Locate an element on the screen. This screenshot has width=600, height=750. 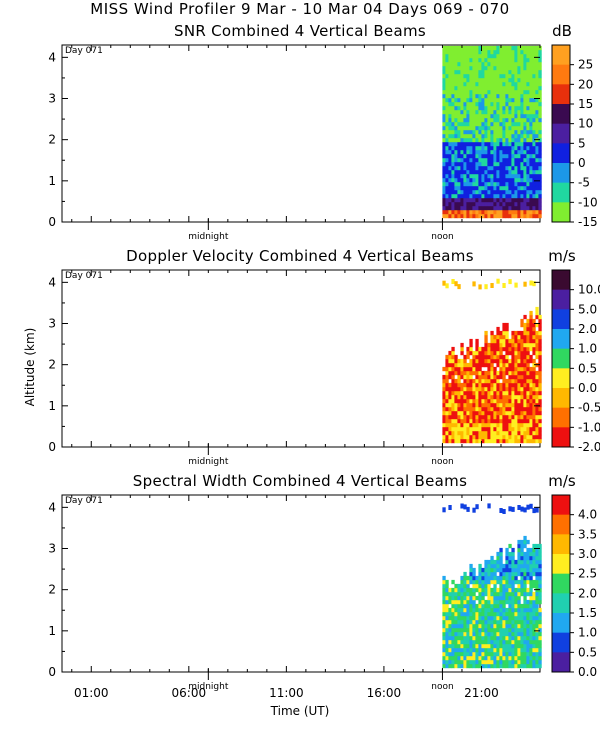
y-tick-label: 0 is located at coordinates (52, 447).